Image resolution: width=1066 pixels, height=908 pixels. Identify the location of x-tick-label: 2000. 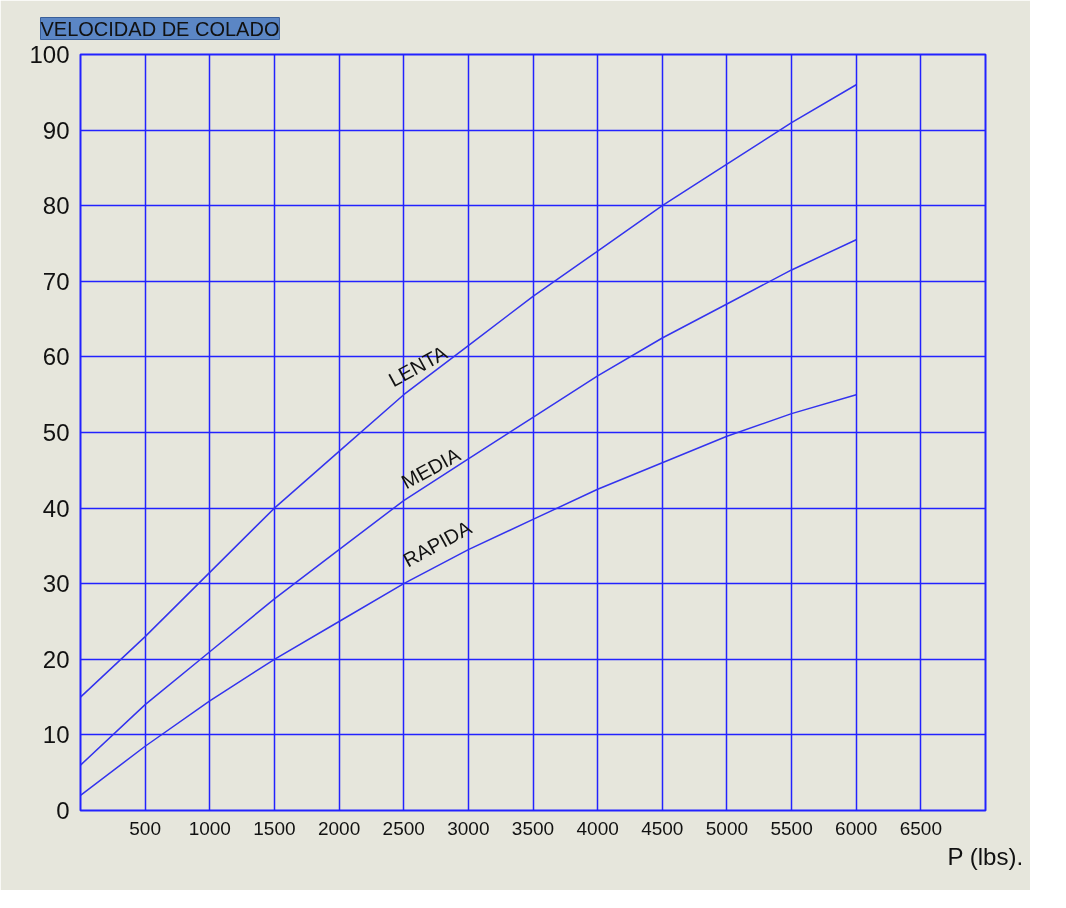
(339, 828).